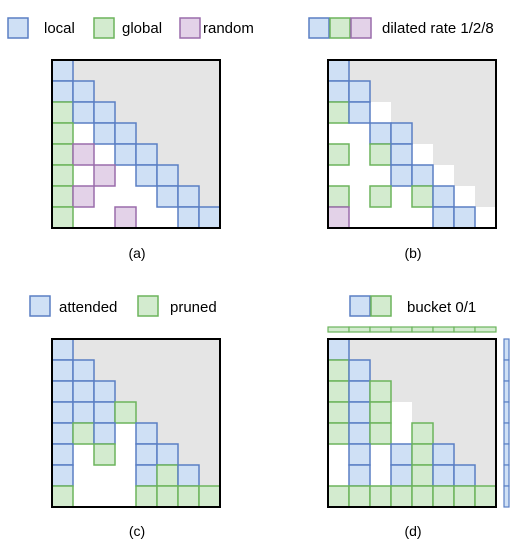 The width and height of the screenshot is (525, 547). Describe the element at coordinates (137, 531) in the screenshot. I see `caption-c: (c)` at that location.